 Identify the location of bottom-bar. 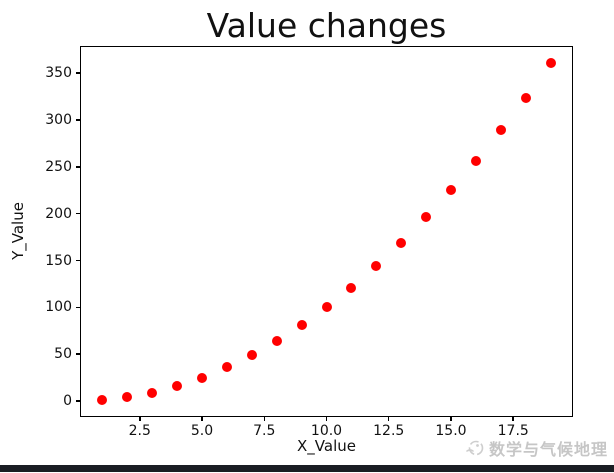
(307, 468).